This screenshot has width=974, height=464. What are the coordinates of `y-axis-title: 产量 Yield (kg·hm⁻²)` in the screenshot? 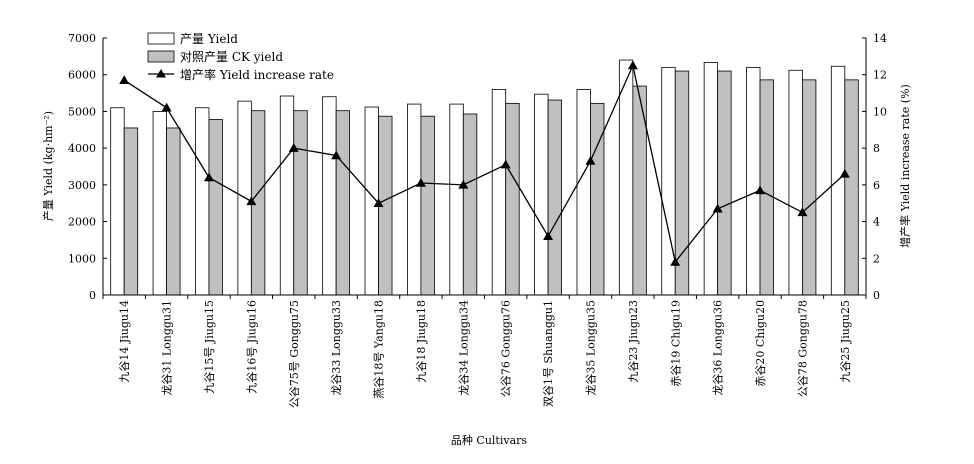 It's located at (48, 166).